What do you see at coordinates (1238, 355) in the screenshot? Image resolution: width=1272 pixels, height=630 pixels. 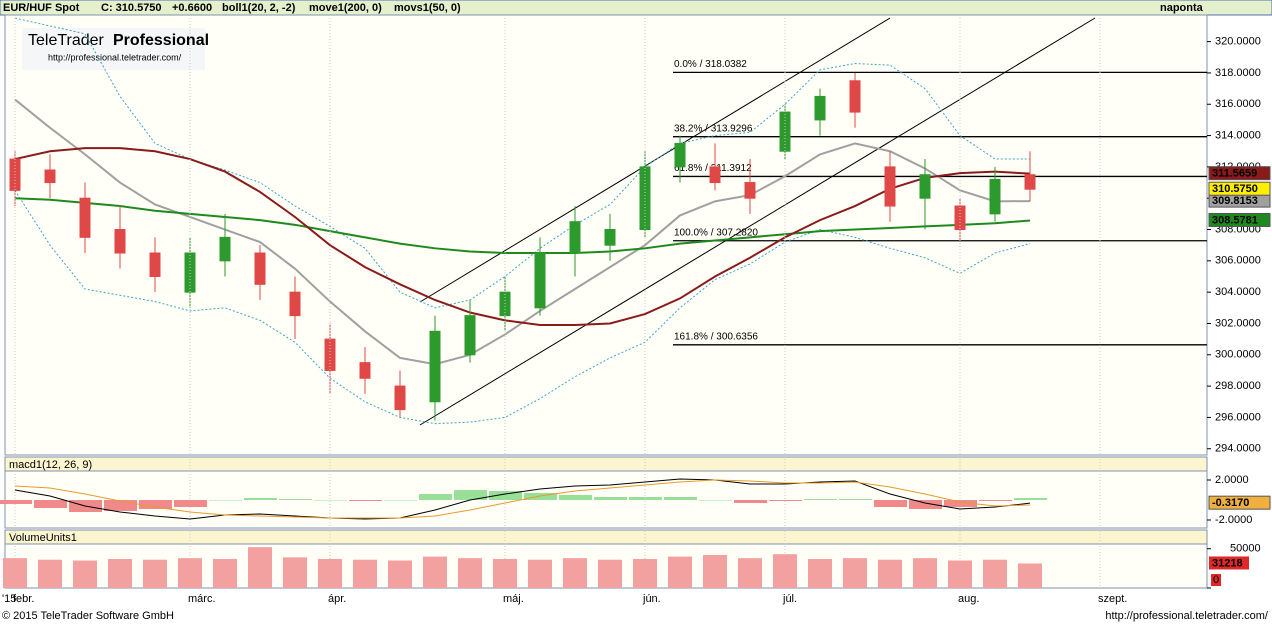 I see `y-tick-label: 300.0000` at bounding box center [1238, 355].